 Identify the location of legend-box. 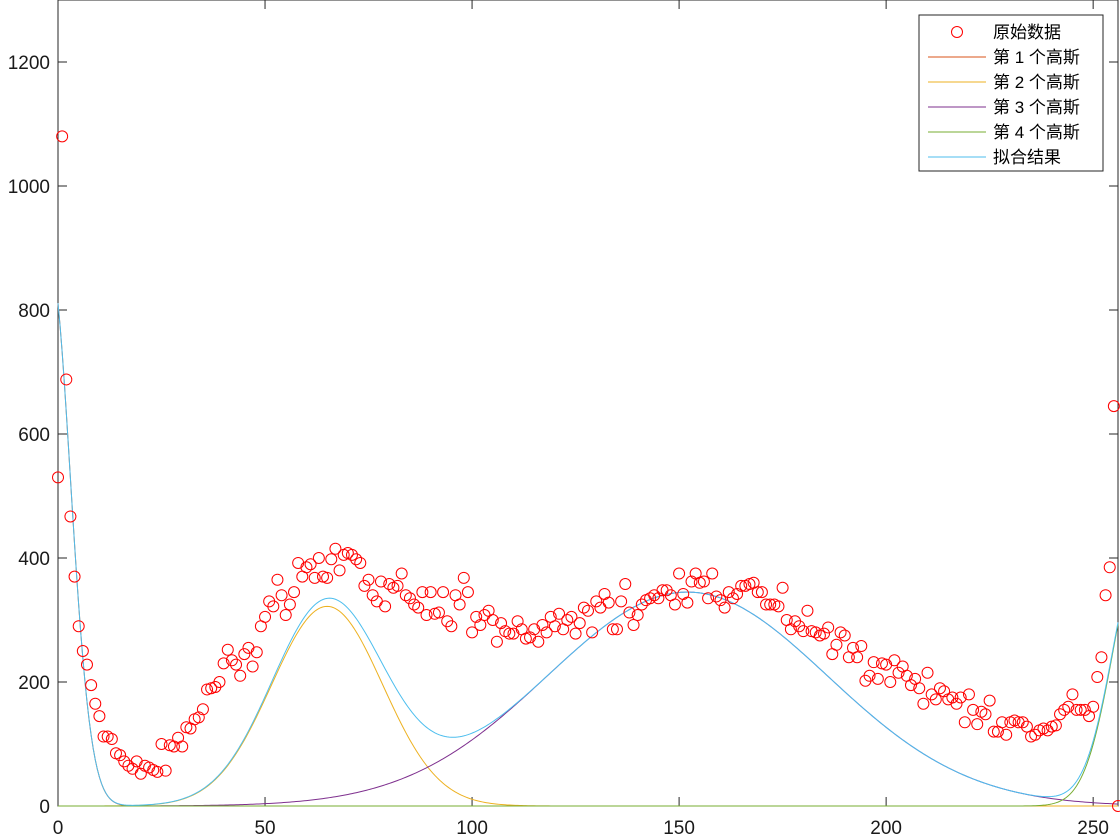
(1011, 93).